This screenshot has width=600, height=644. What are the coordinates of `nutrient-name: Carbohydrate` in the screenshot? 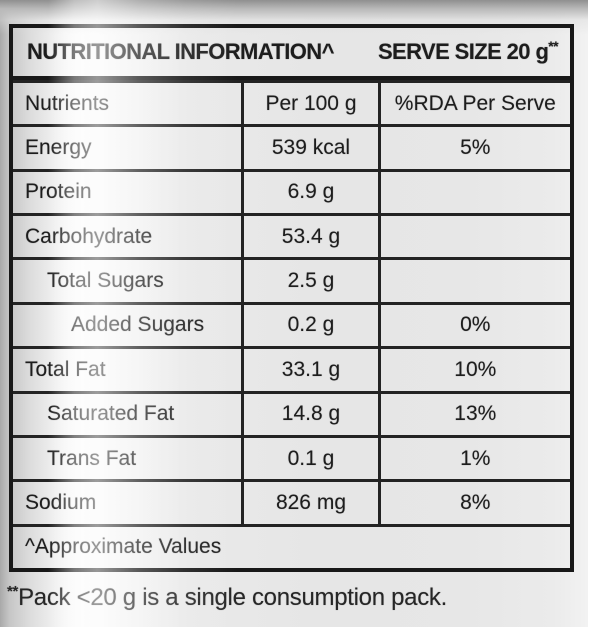 It's located at (89, 236).